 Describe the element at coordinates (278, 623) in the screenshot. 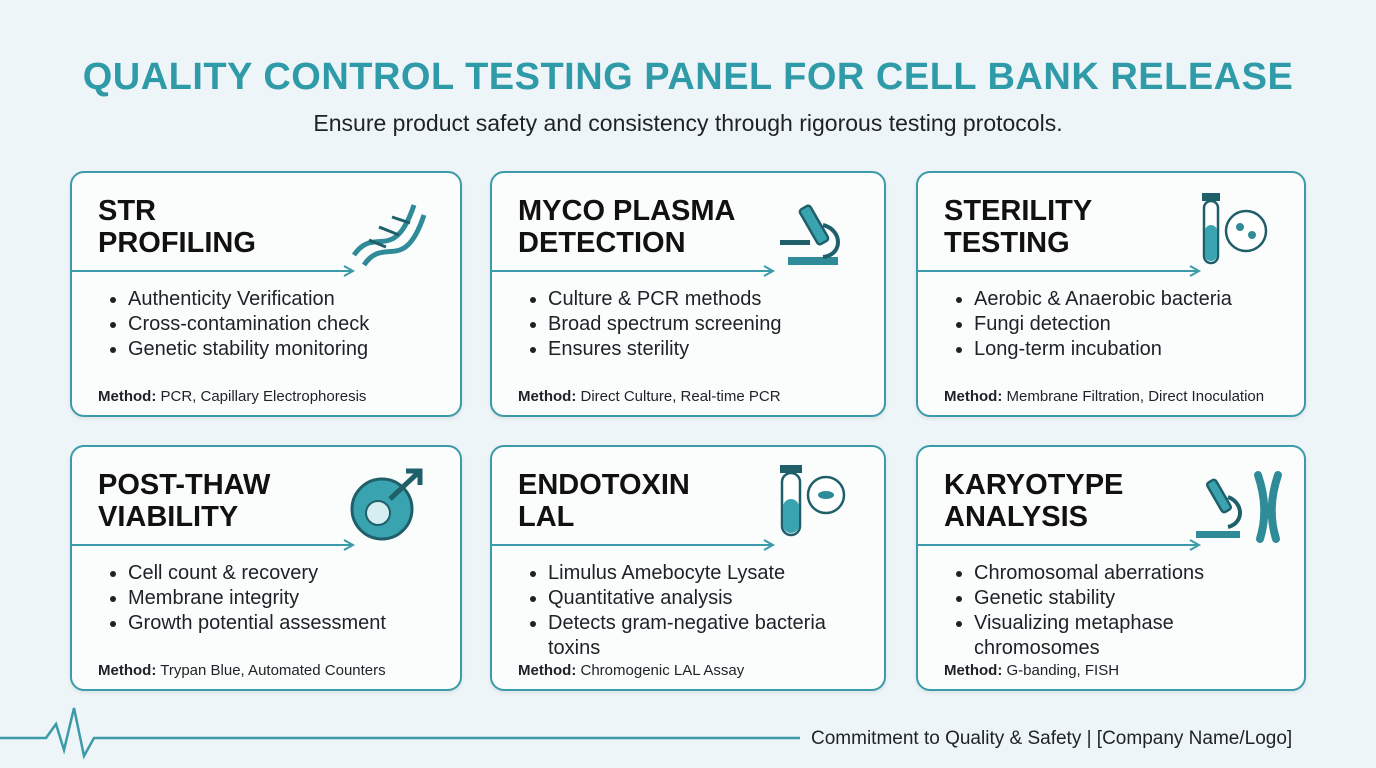

I see `bullet-item: Growth potential assessment` at that location.